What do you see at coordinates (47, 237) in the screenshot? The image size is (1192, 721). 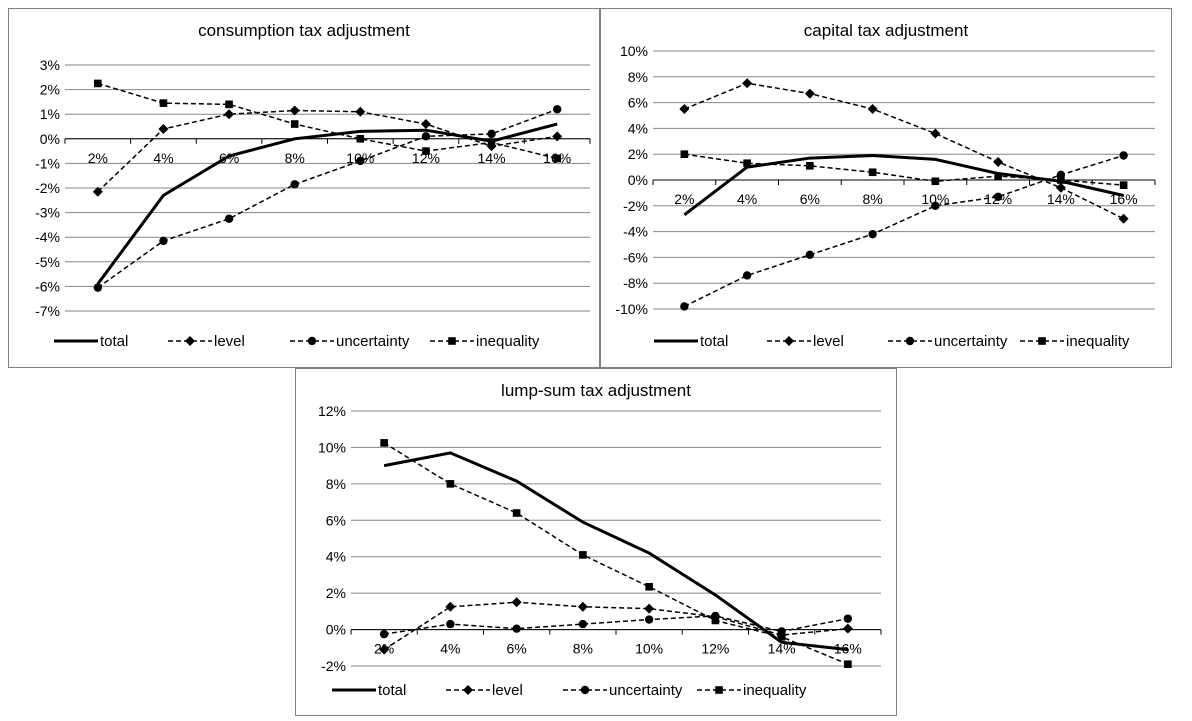 I see `y-tick-label: -4%` at bounding box center [47, 237].